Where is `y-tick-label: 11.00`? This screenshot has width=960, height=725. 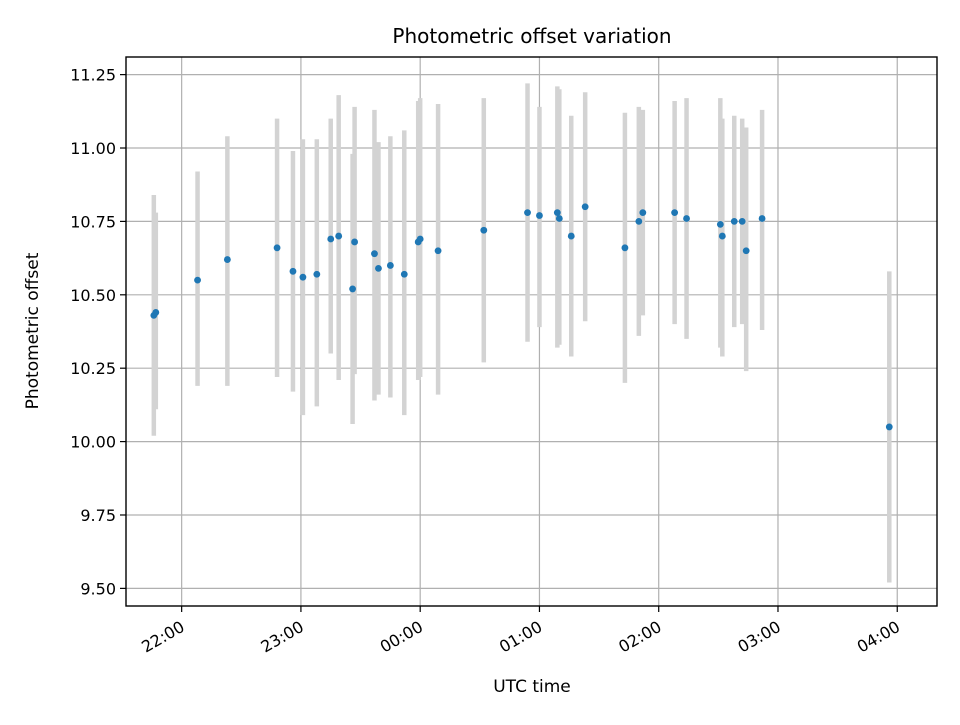 y-tick-label: 11.00 is located at coordinates (93, 148).